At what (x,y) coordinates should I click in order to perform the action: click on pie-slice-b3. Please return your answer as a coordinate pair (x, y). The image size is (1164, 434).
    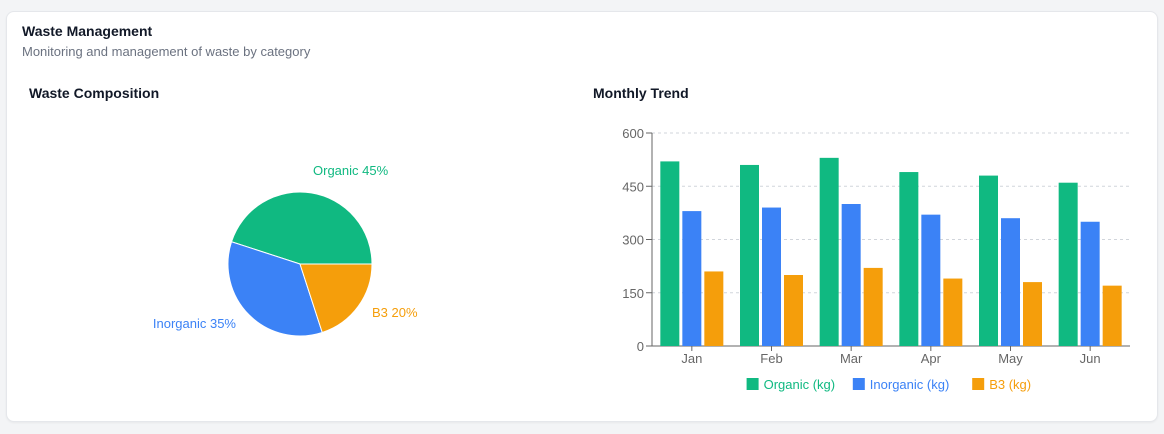
    Looking at the image, I should click on (336, 298).